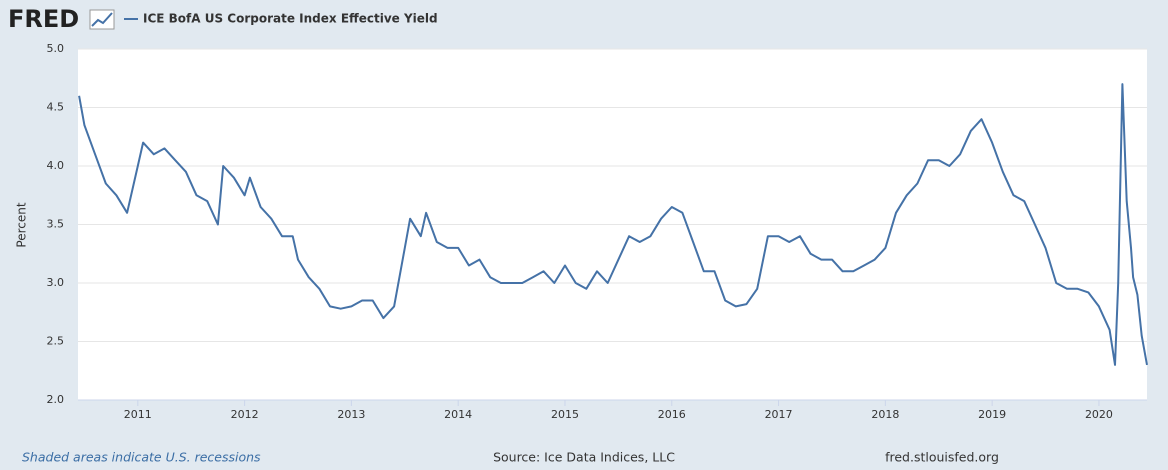 This screenshot has width=1168, height=470. What do you see at coordinates (43, 19) in the screenshot?
I see `logo: FRED` at bounding box center [43, 19].